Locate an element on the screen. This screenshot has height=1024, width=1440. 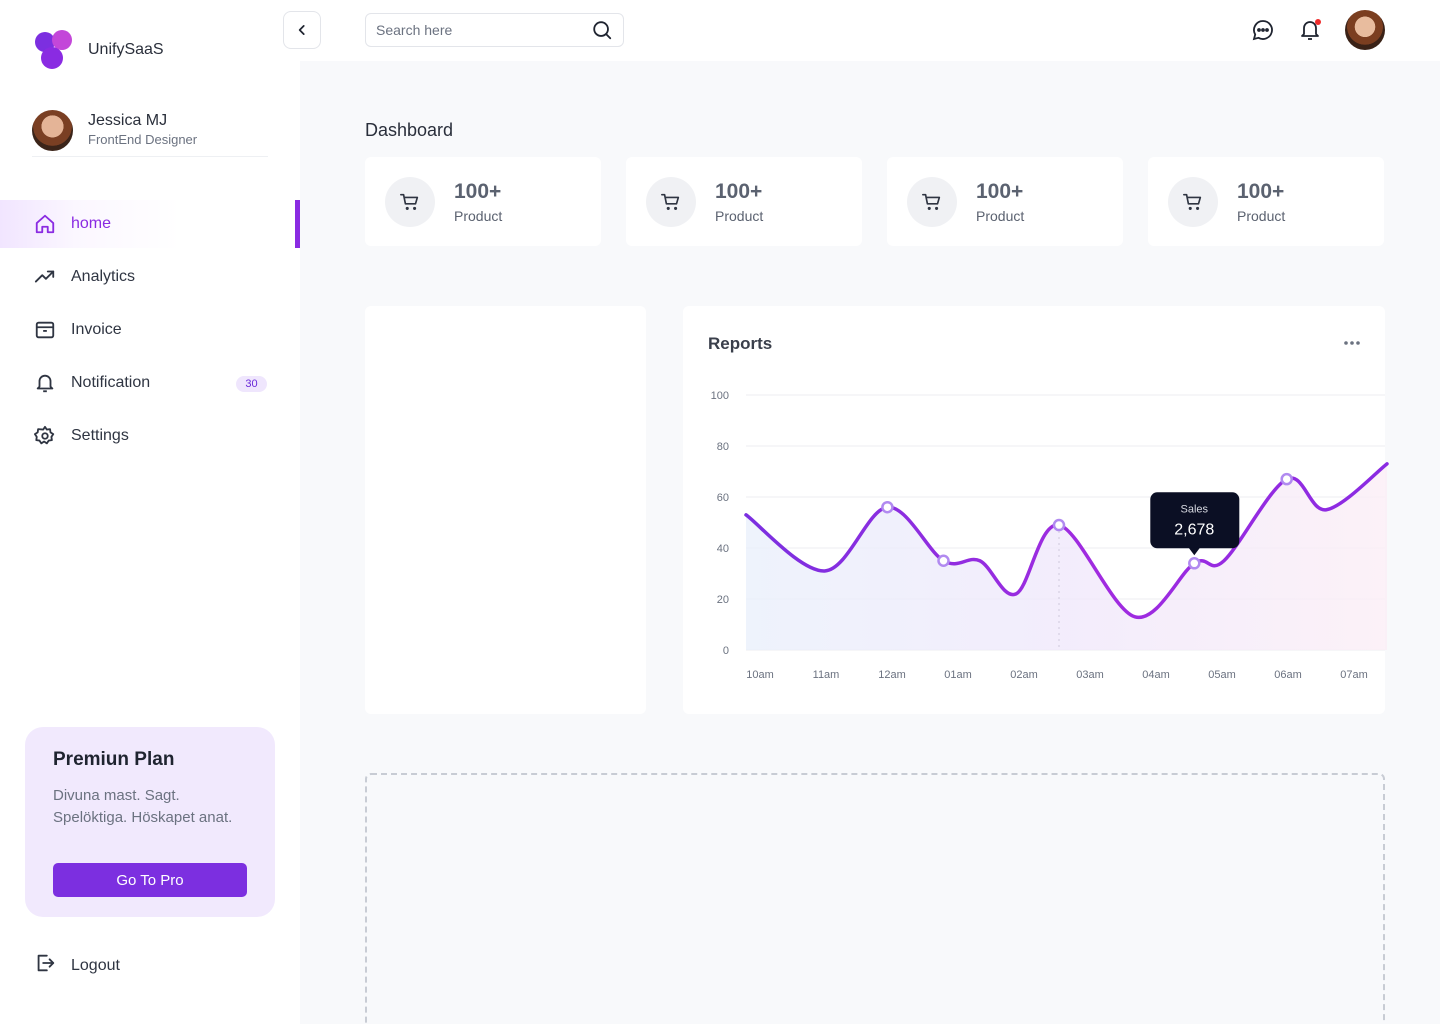
avatar is located at coordinates (52, 130).